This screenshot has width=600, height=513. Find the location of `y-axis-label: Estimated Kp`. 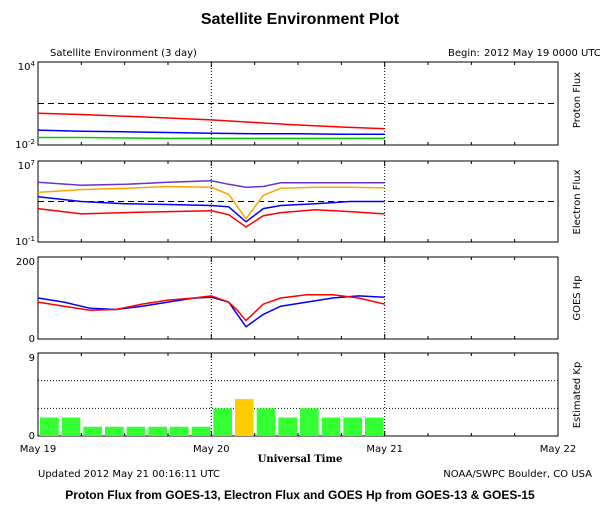

y-axis-label: Estimated Kp is located at coordinates (577, 395).